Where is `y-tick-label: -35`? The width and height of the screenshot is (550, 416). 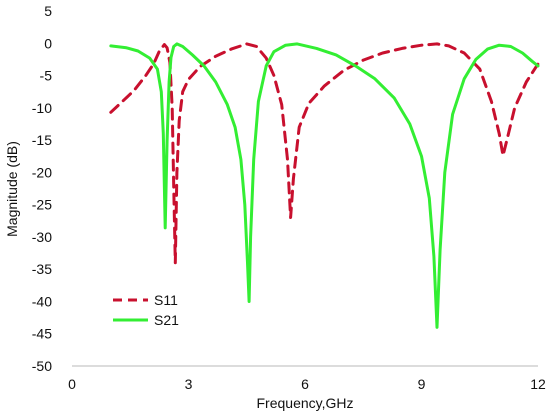 y-tick-label: -35 is located at coordinates (42, 269).